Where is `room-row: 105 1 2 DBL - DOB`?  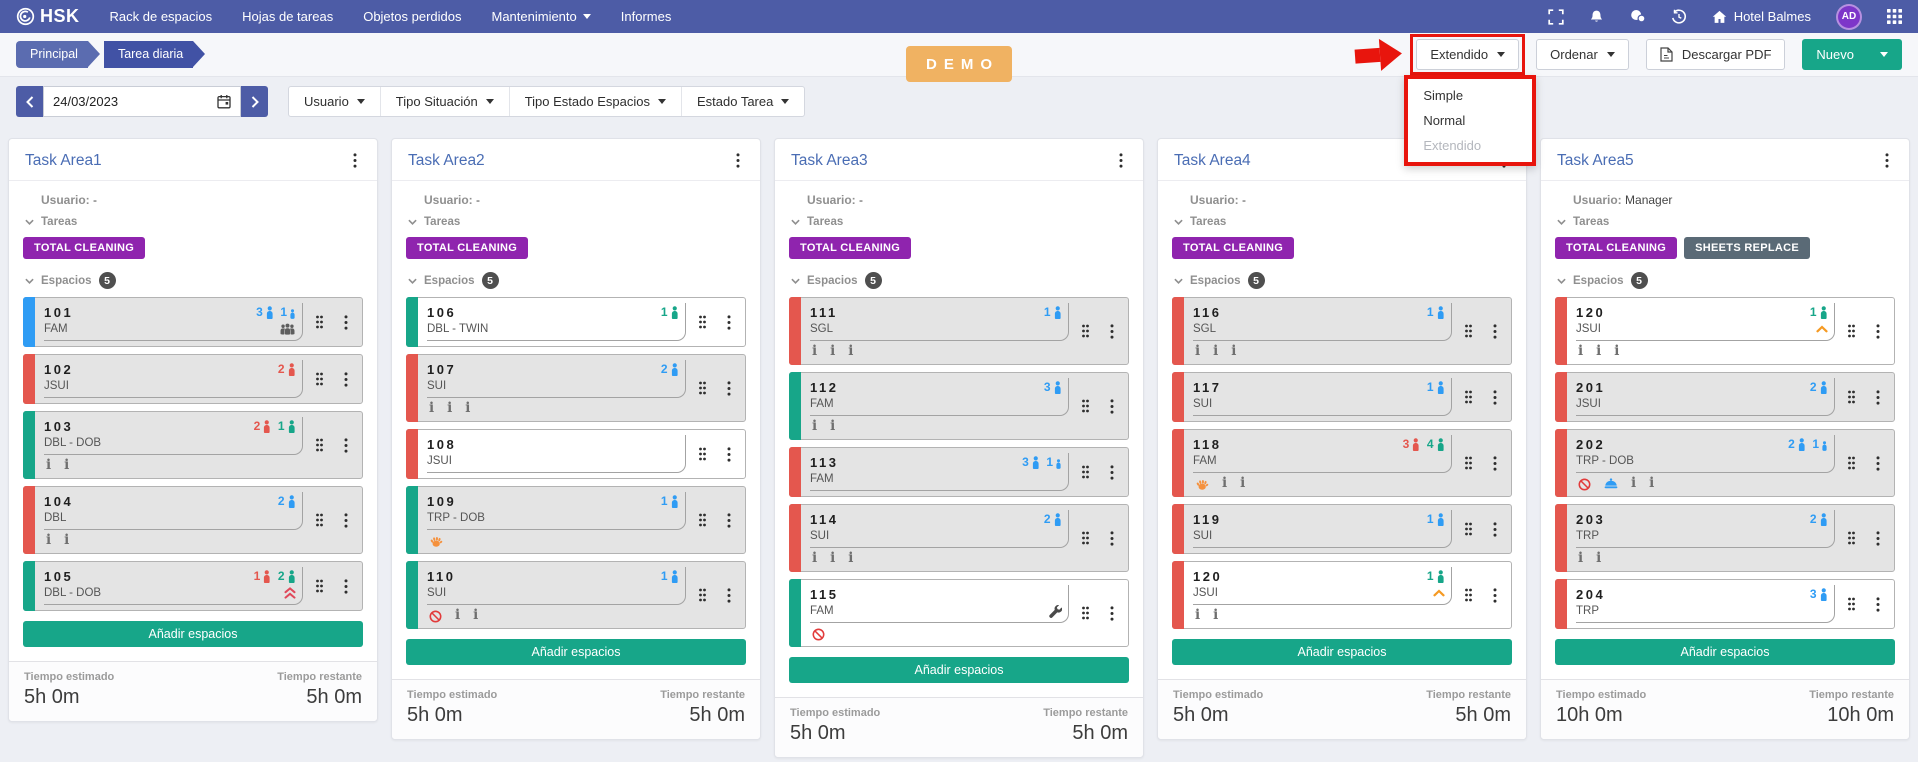
room-row: 105 1 2 DBL - DOB is located at coordinates (193, 586).